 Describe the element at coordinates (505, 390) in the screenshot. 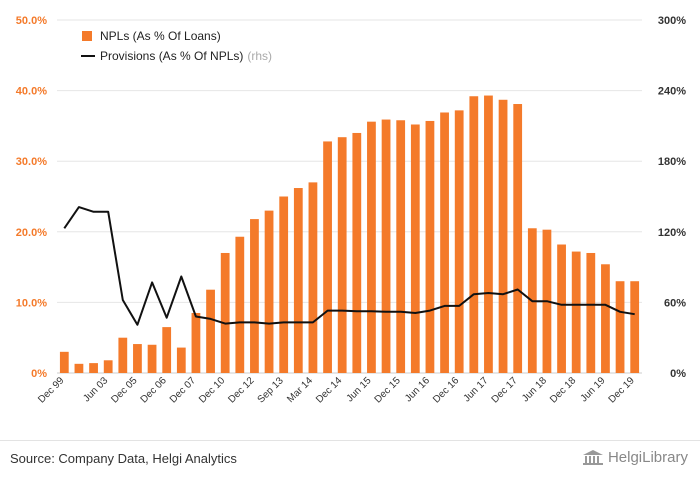

I see `x-tick-label: Dec 17` at that location.